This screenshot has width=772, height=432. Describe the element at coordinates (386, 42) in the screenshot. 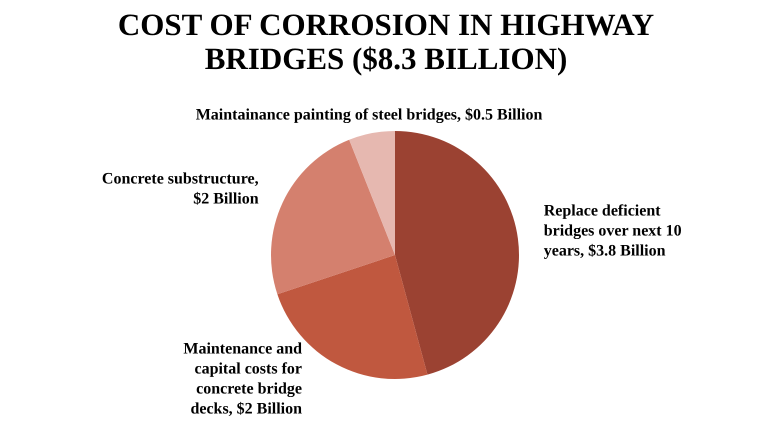

I see `chart-title: COST OF CORROSION IN HIGHWAY BRIDGES ($8.3 BILLION)` at that location.